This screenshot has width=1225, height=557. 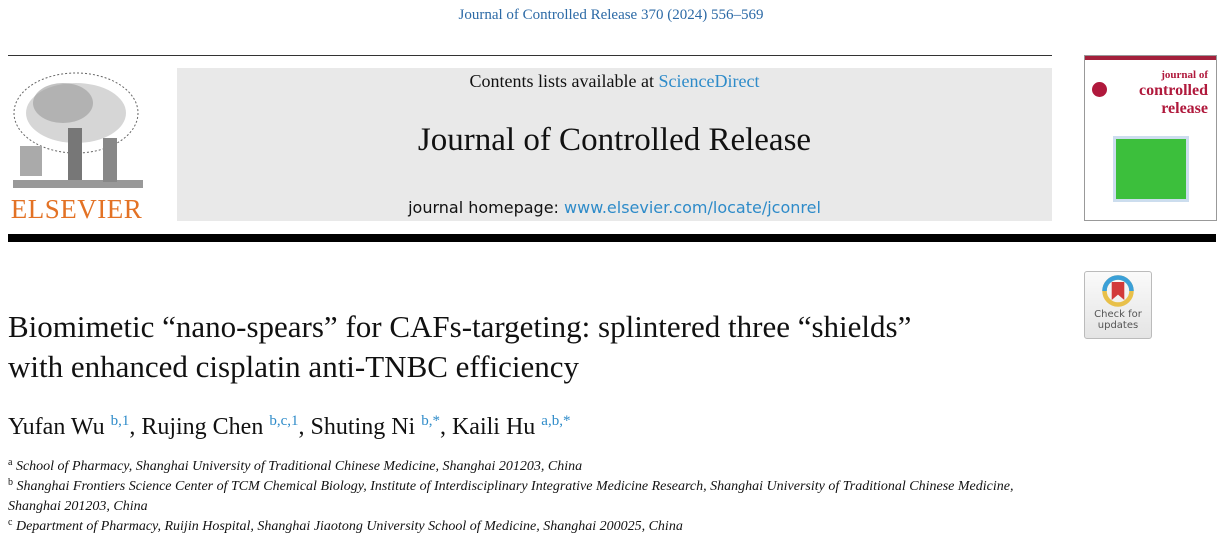 What do you see at coordinates (556, 421) in the screenshot?
I see `author-affiliation-marks: a,b,*` at bounding box center [556, 421].